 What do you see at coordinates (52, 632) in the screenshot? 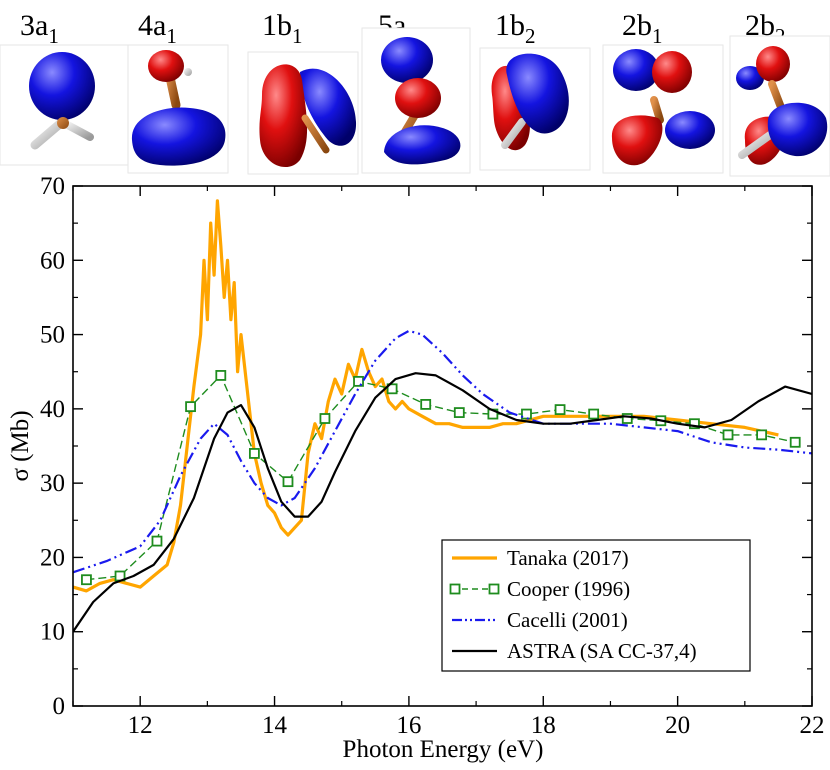
I see `y-tick-label: 10` at bounding box center [52, 632].